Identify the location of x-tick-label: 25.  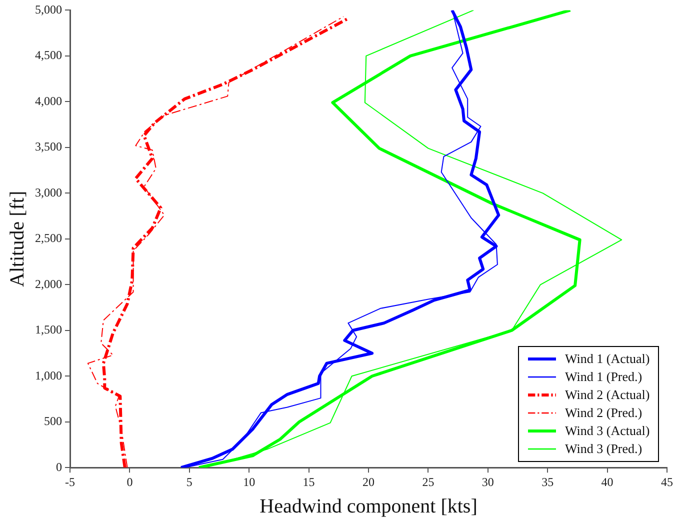
(428, 481).